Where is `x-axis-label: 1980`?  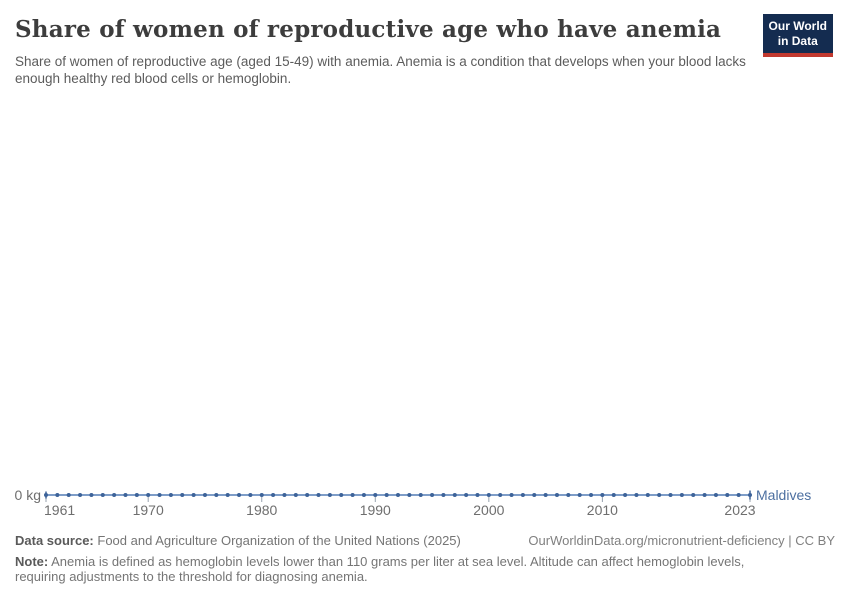 x-axis-label: 1980 is located at coordinates (261, 510).